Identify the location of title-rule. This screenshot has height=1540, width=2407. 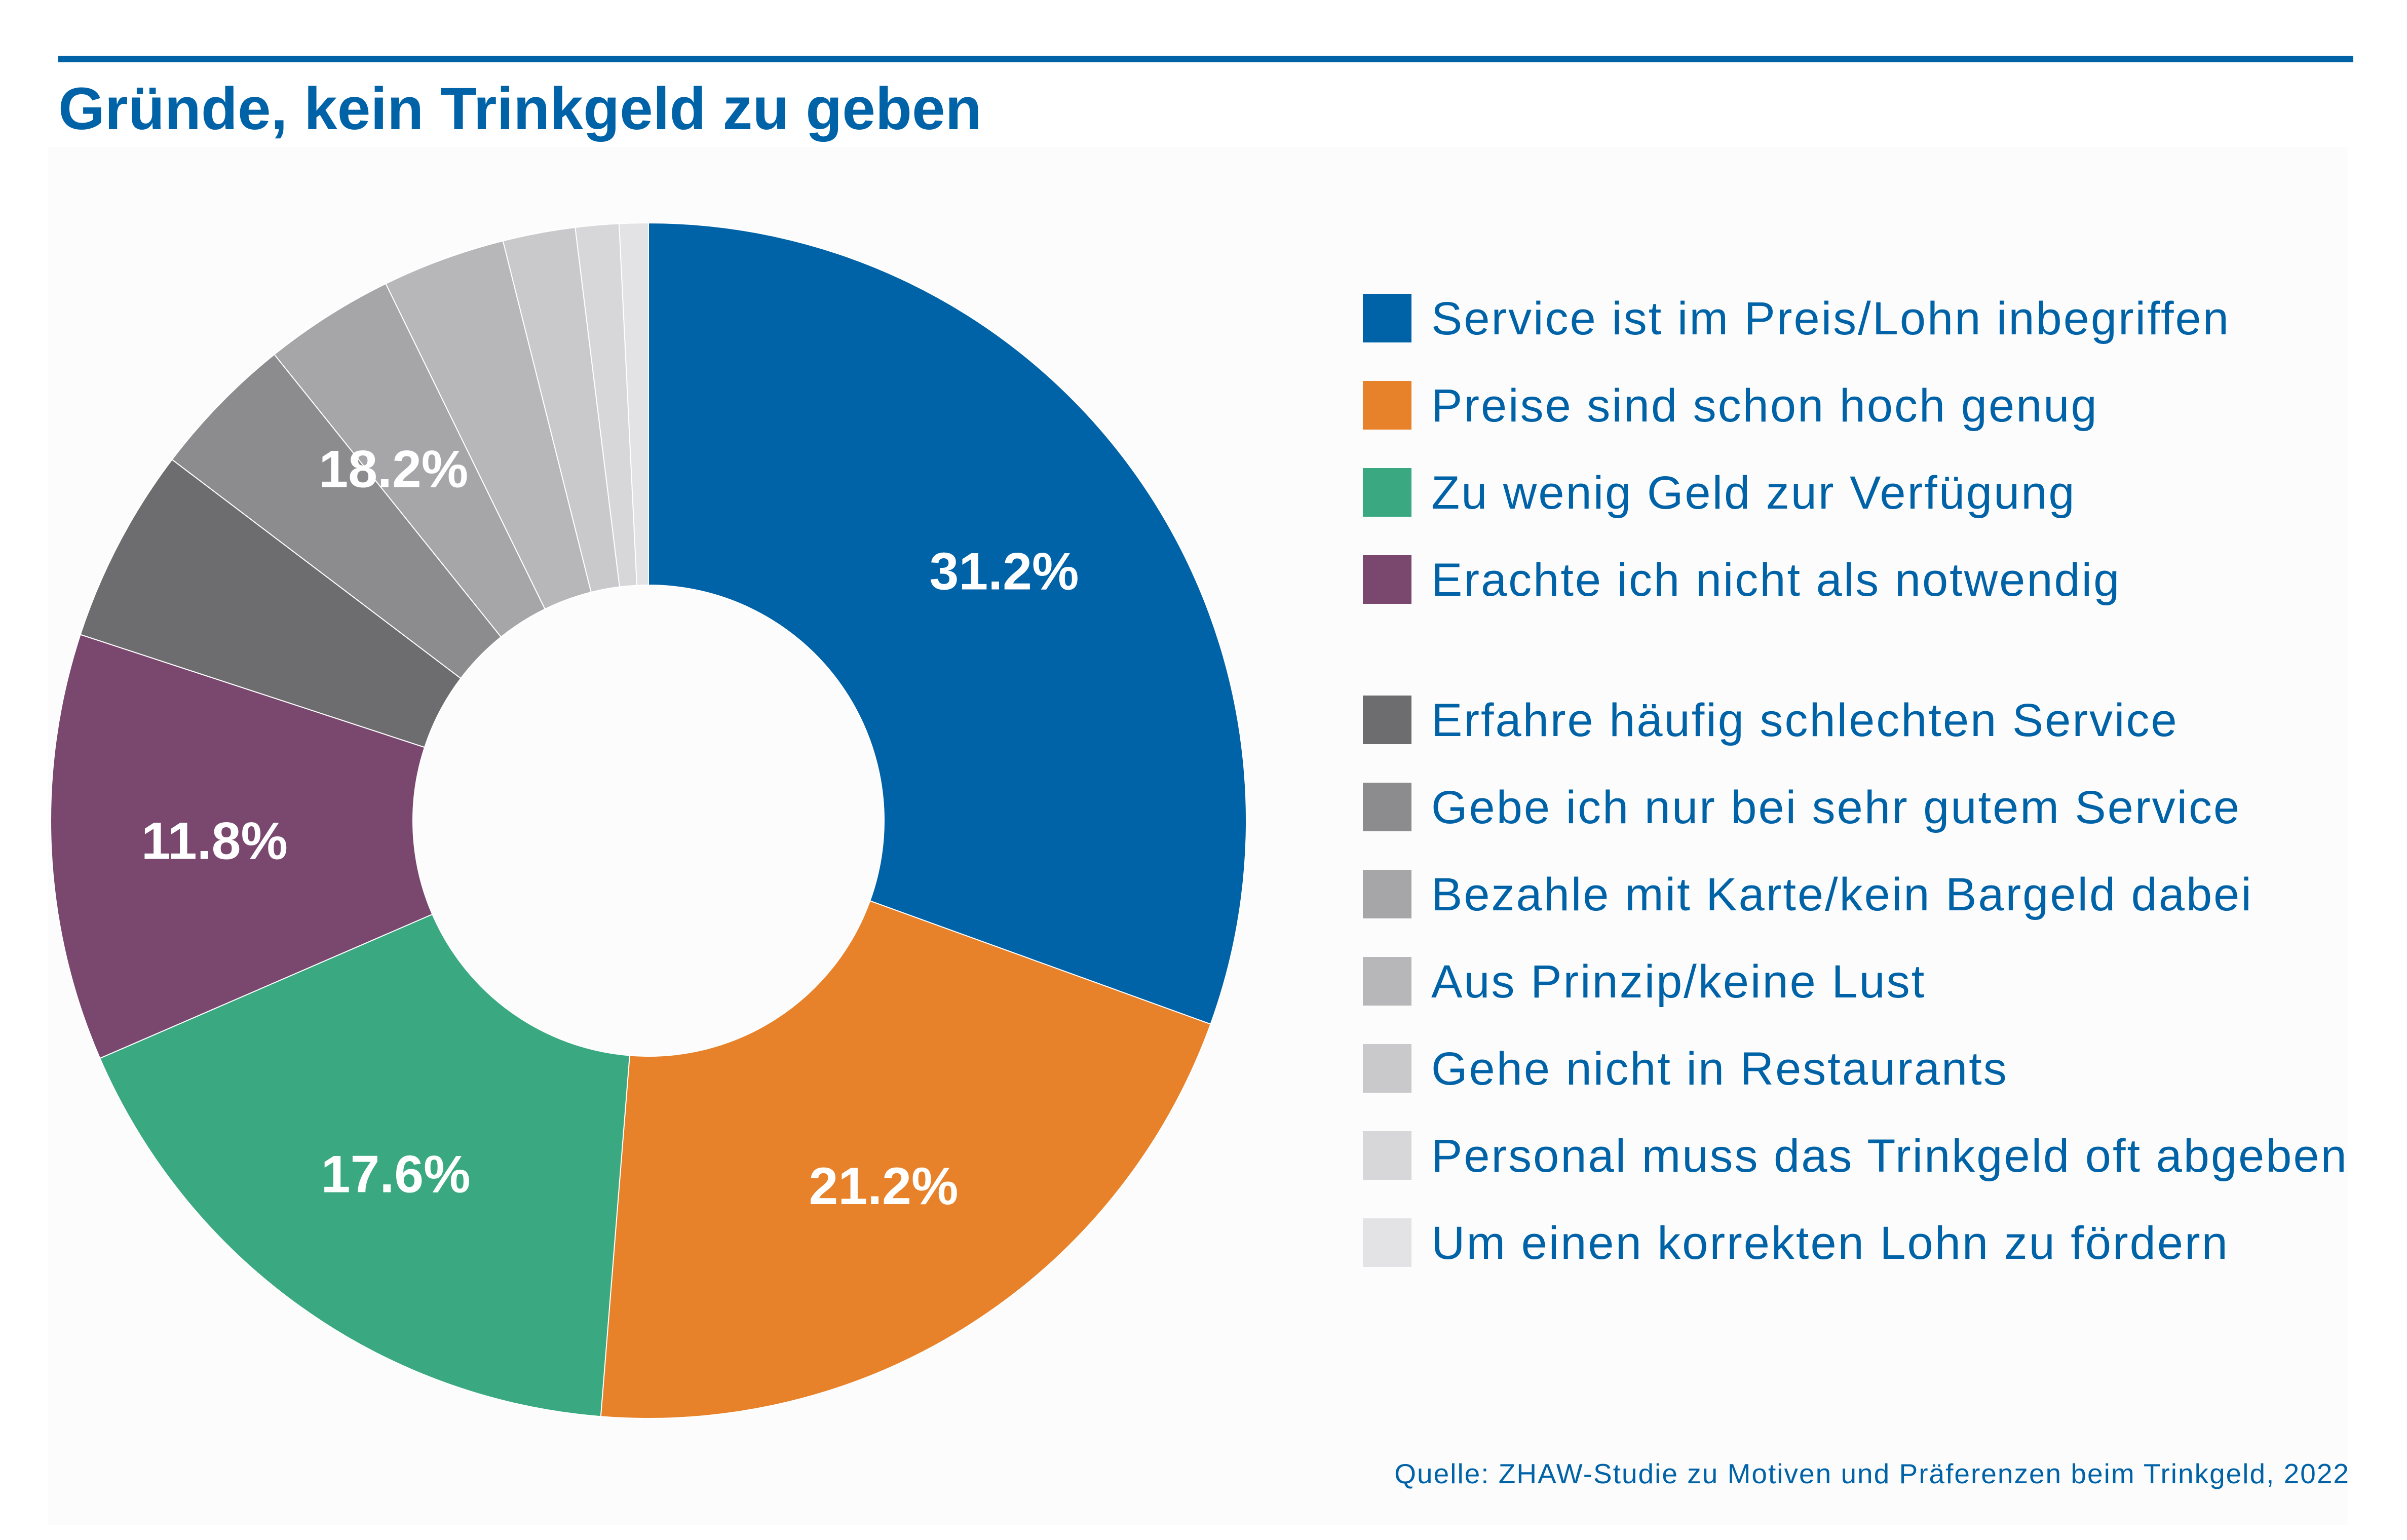
(1205, 59).